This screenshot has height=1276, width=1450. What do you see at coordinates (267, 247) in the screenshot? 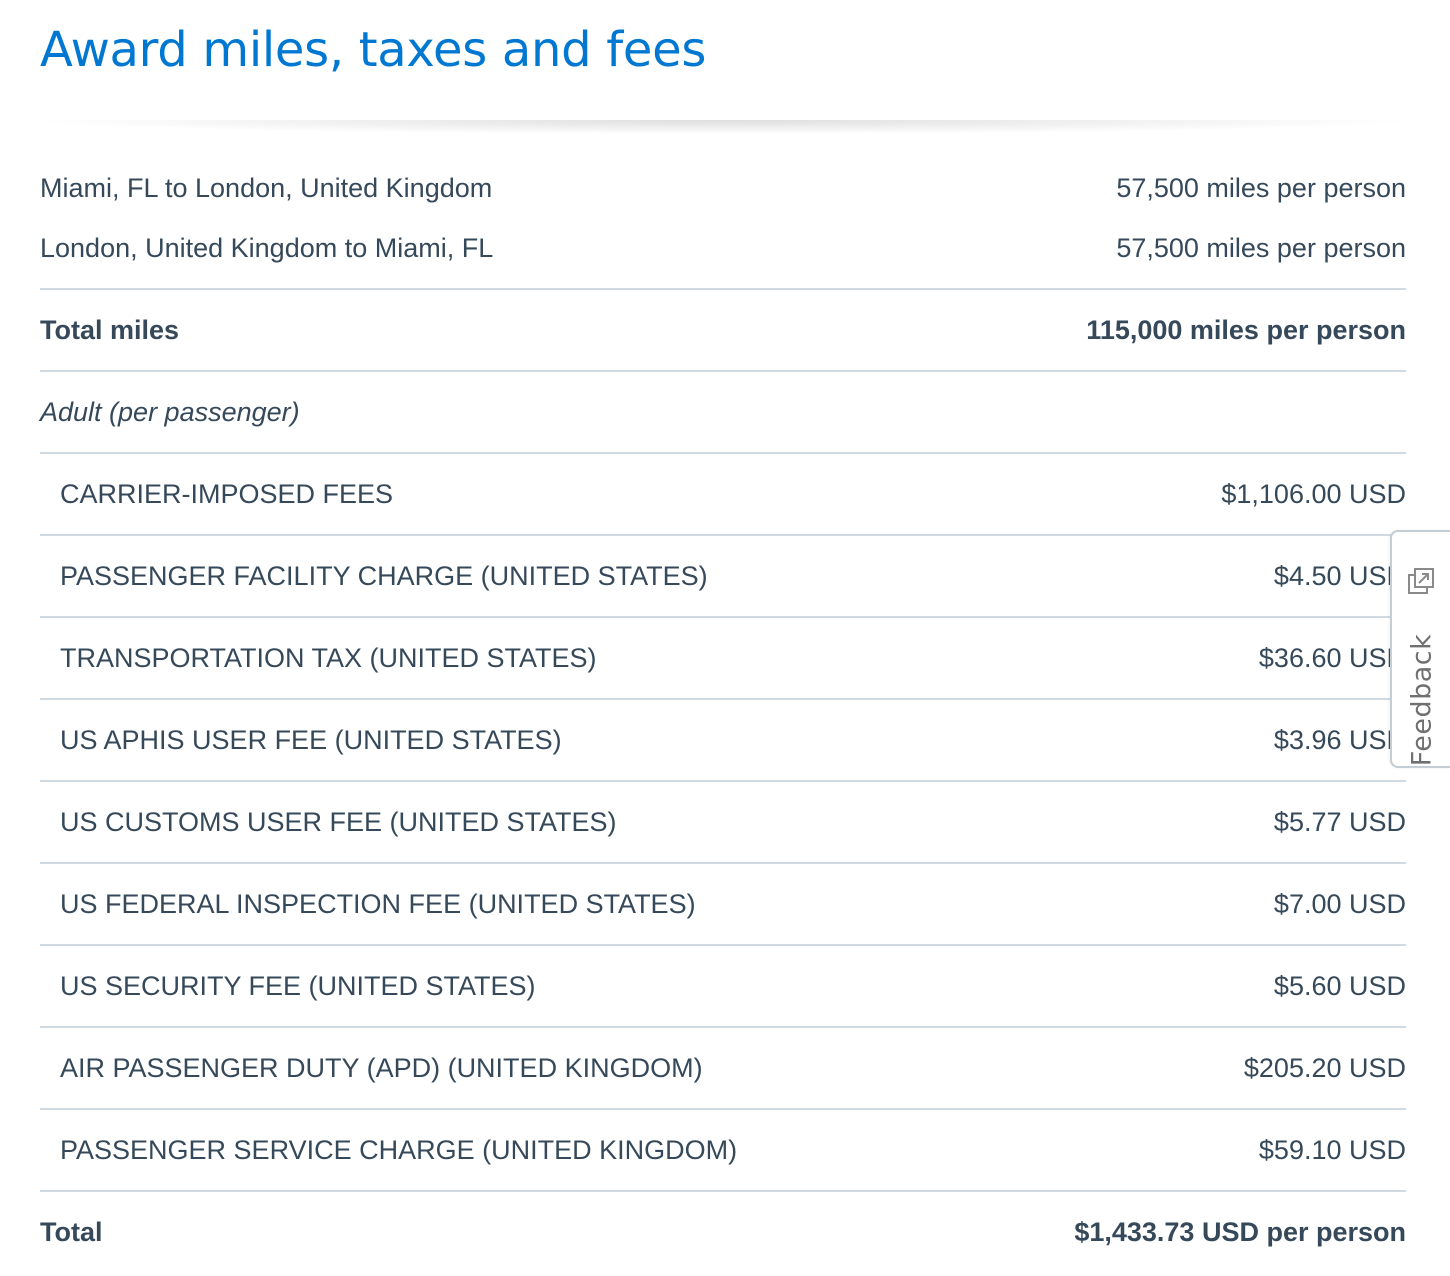
I see `segment-route: London, United Kingdom to Miami, FL` at bounding box center [267, 247].